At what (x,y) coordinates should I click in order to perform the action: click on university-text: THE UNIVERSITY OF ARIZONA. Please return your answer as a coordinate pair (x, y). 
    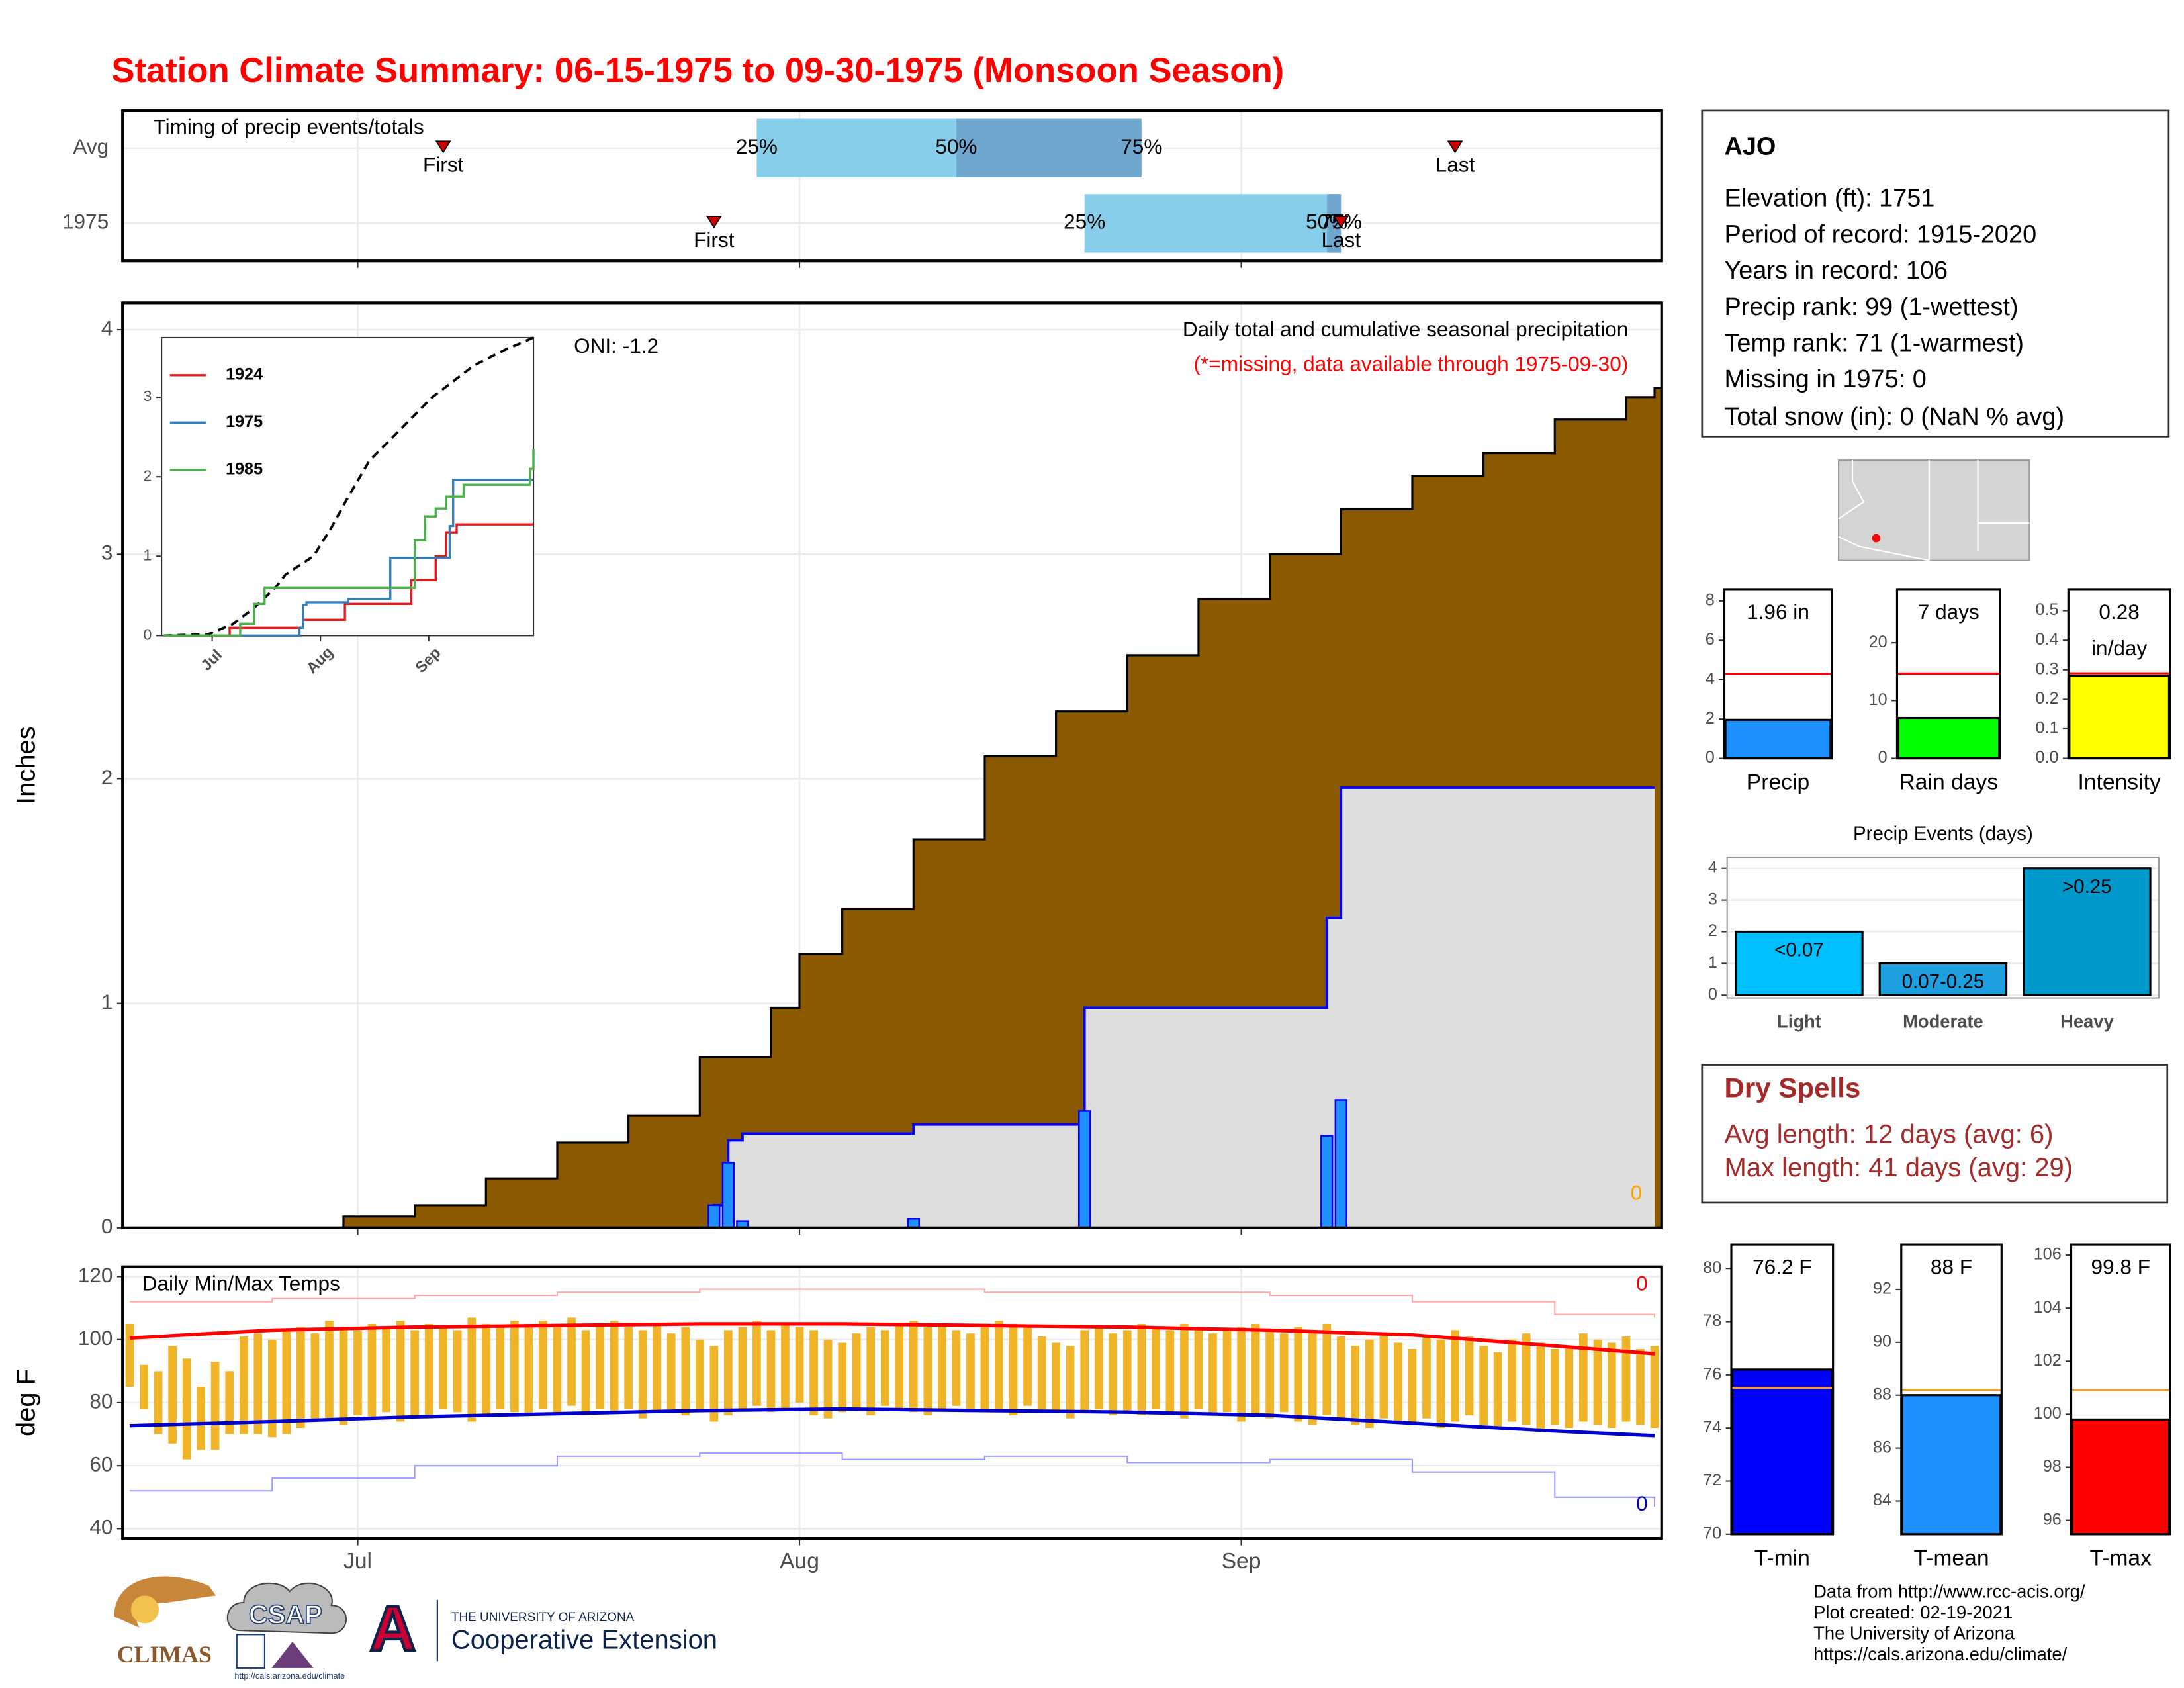
    Looking at the image, I should click on (543, 1617).